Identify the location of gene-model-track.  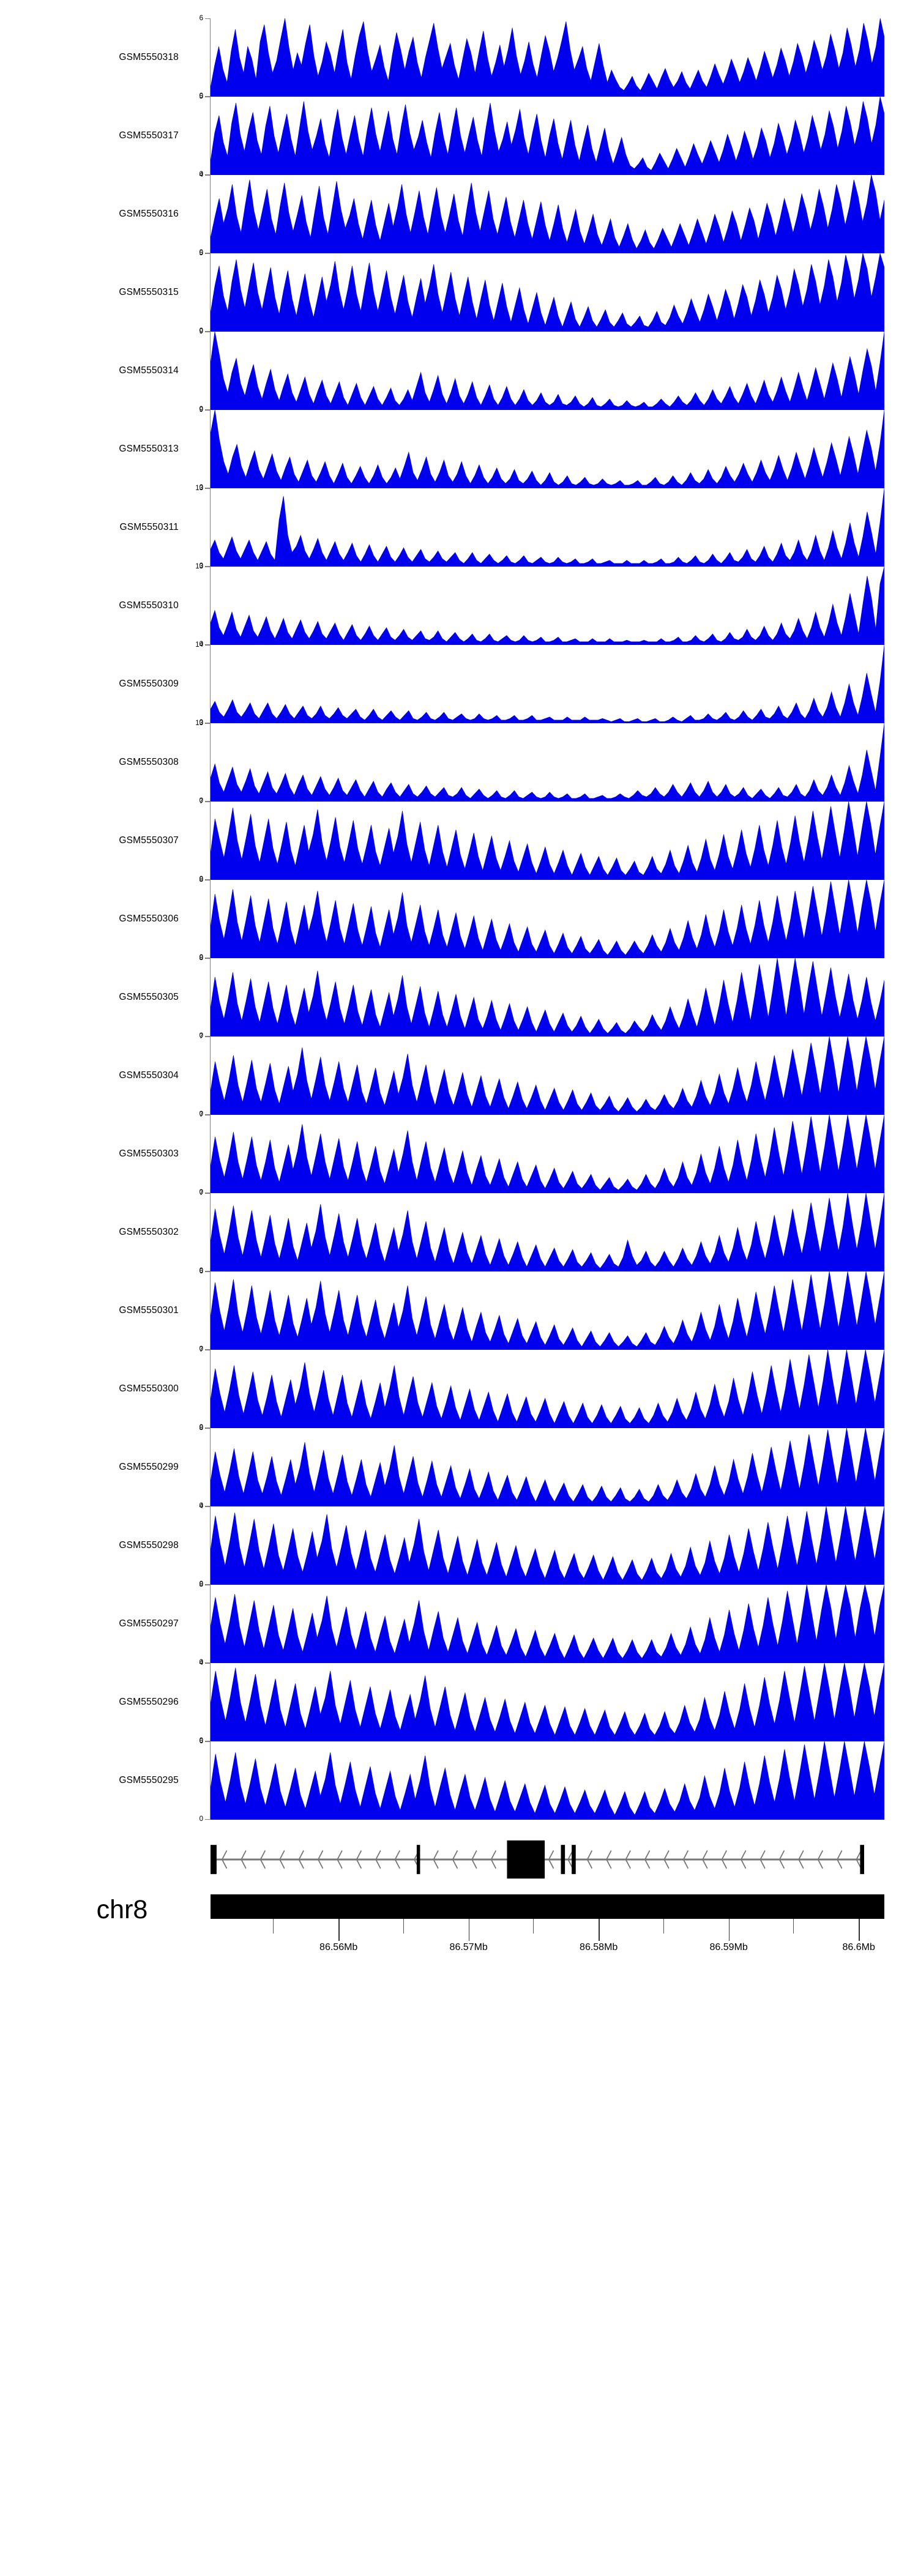
(459, 1859).